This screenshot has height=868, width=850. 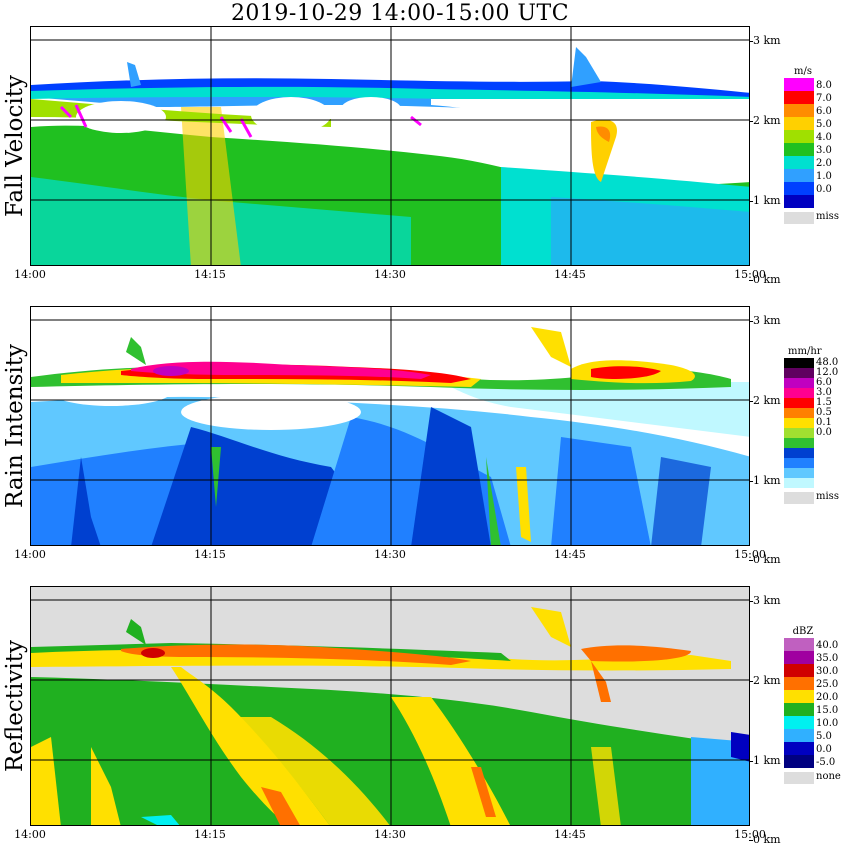 What do you see at coordinates (827, 645) in the screenshot?
I see `legend-label: 40.0` at bounding box center [827, 645].